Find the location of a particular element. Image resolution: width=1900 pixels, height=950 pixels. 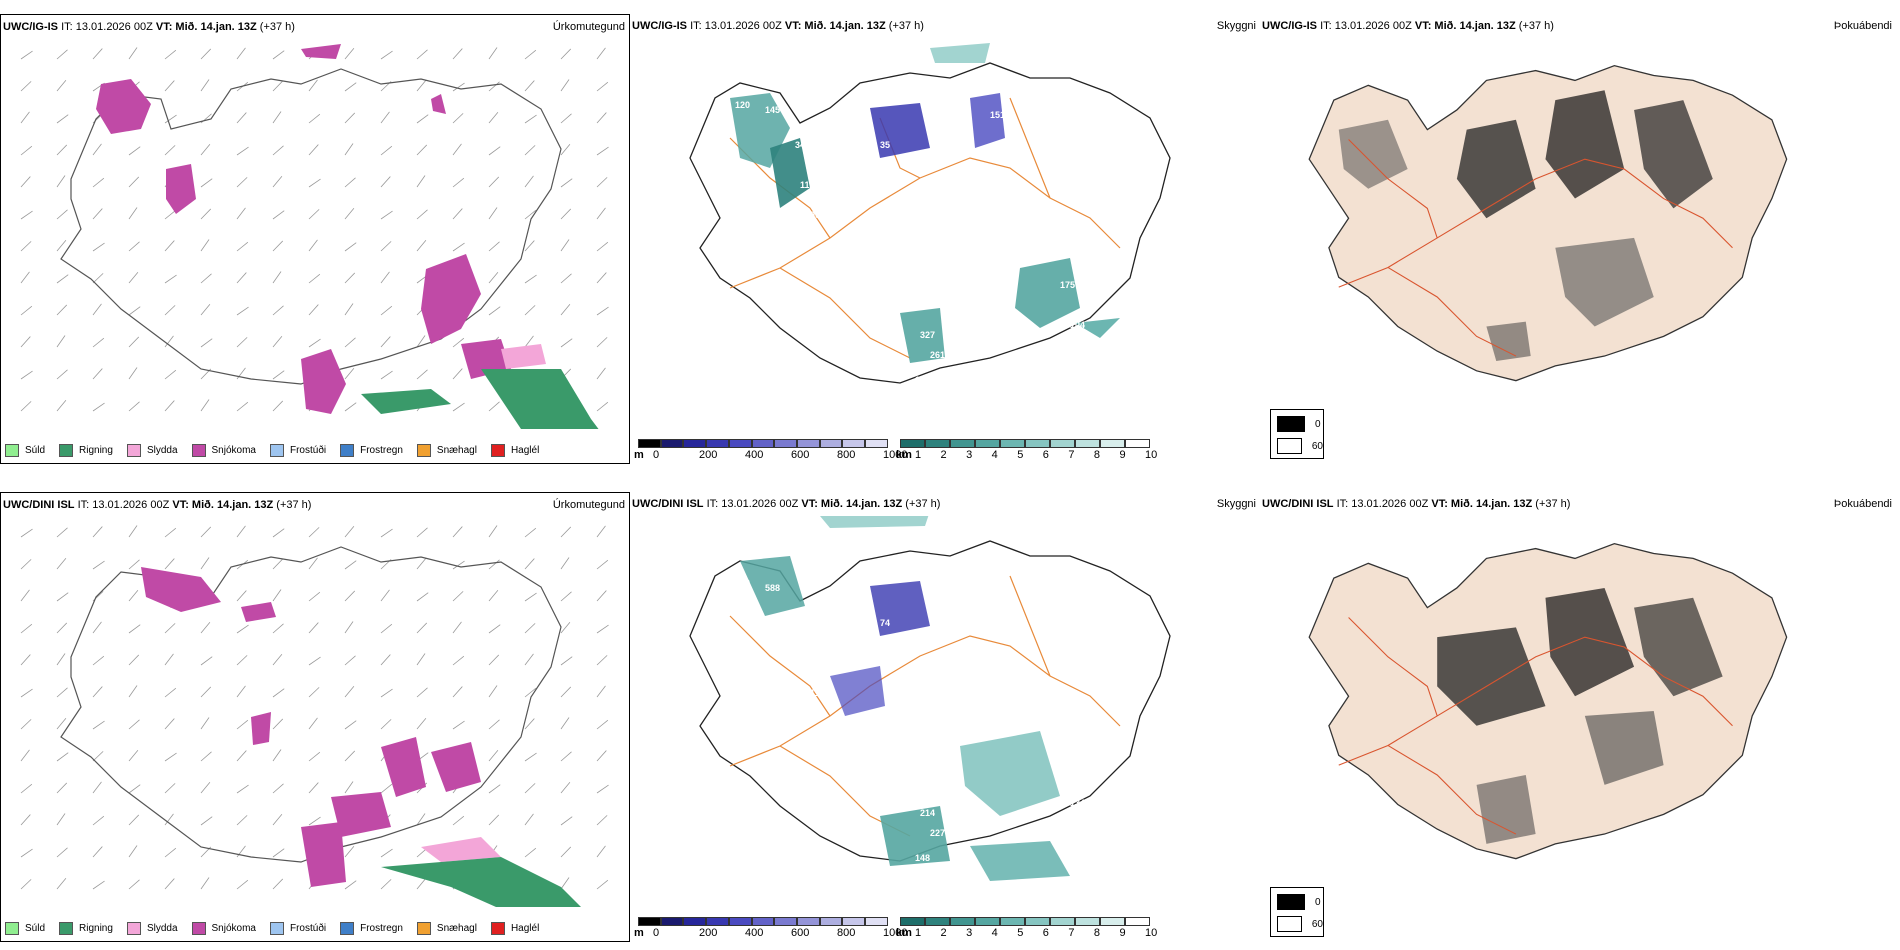

height-value-label: 118 is located at coordinates (1067, 763).